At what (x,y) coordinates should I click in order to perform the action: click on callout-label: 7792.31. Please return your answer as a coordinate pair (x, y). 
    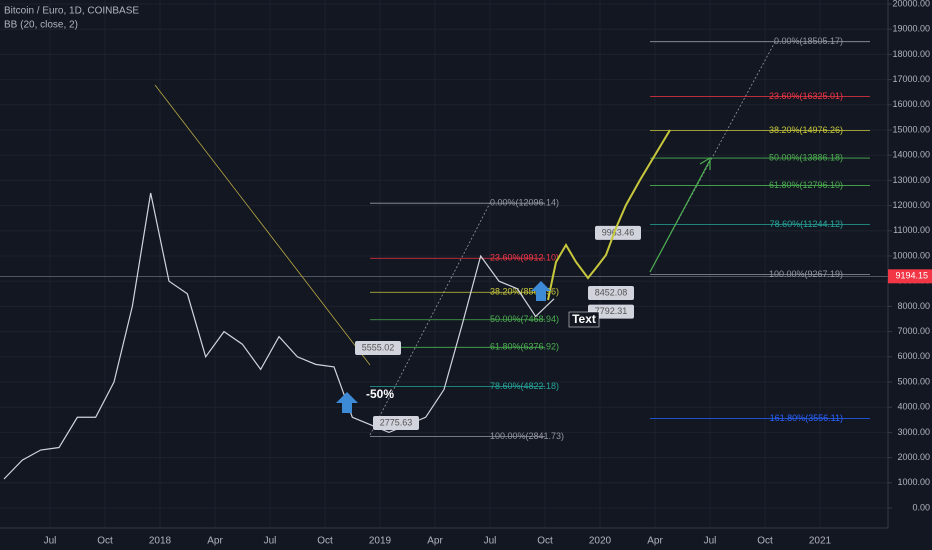
    Looking at the image, I should click on (611, 311).